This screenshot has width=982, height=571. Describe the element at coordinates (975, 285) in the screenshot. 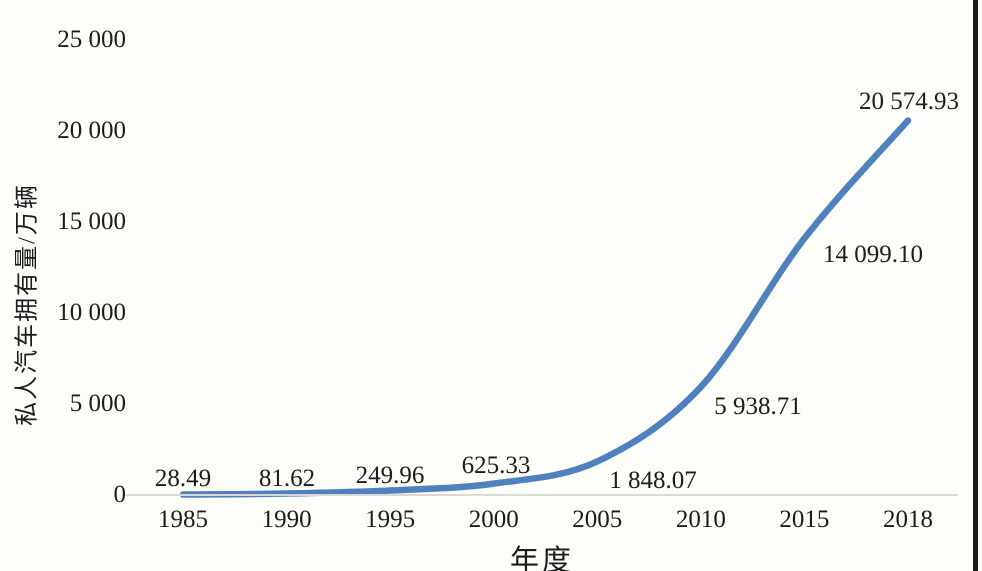

I see `page-right-border` at that location.